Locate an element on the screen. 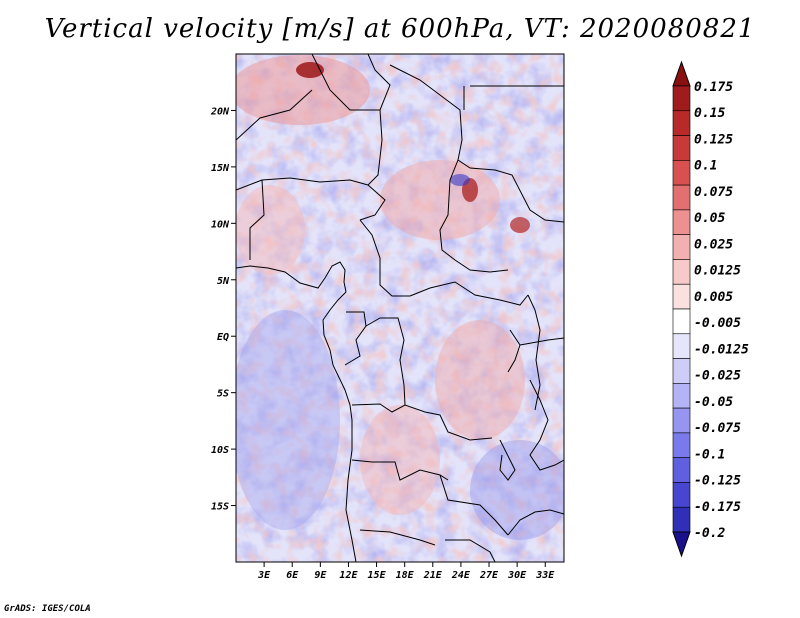 The width and height of the screenshot is (800, 618). lon-tick-label: 18E is located at coordinates (405, 575).